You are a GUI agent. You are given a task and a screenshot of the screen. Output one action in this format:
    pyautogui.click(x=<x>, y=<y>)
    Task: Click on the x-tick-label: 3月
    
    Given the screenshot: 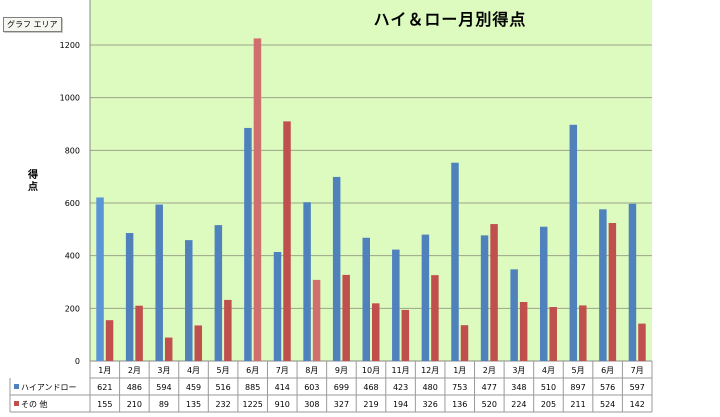 What is the action you would take?
    pyautogui.click(x=518, y=370)
    